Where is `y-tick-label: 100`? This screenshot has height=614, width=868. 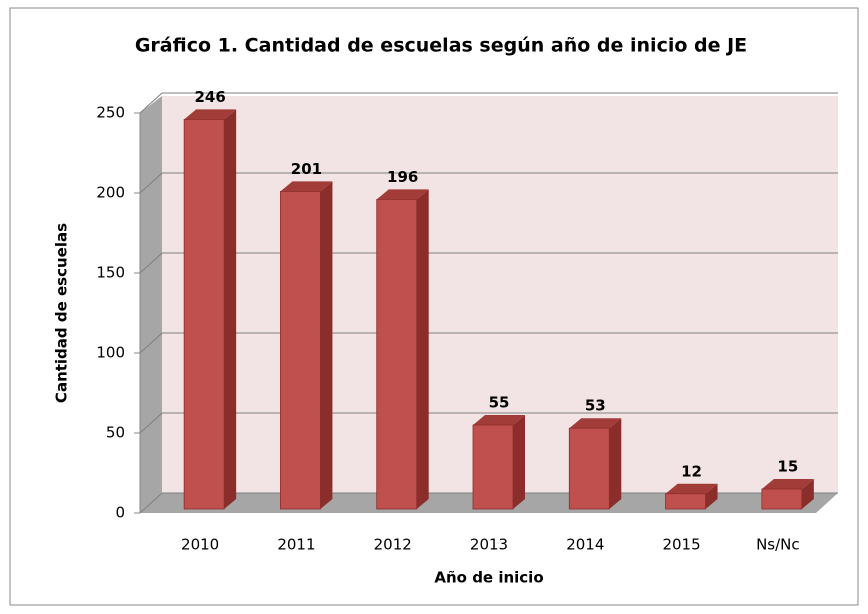
y-tick-label: 100 is located at coordinates (110, 353).